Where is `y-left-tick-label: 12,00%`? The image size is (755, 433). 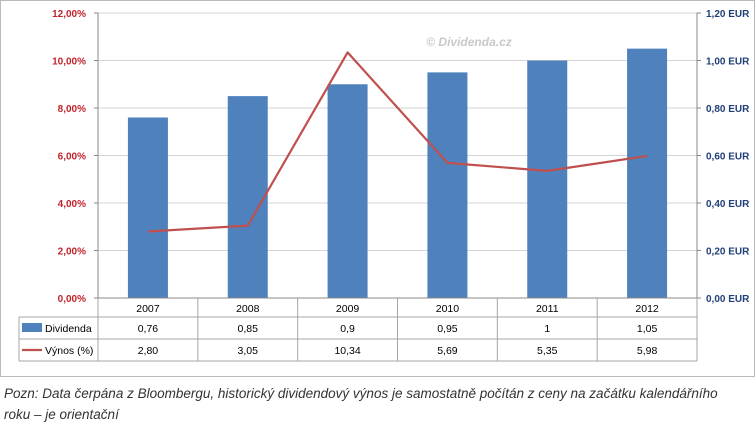 y-left-tick-label: 12,00% is located at coordinates (69, 14).